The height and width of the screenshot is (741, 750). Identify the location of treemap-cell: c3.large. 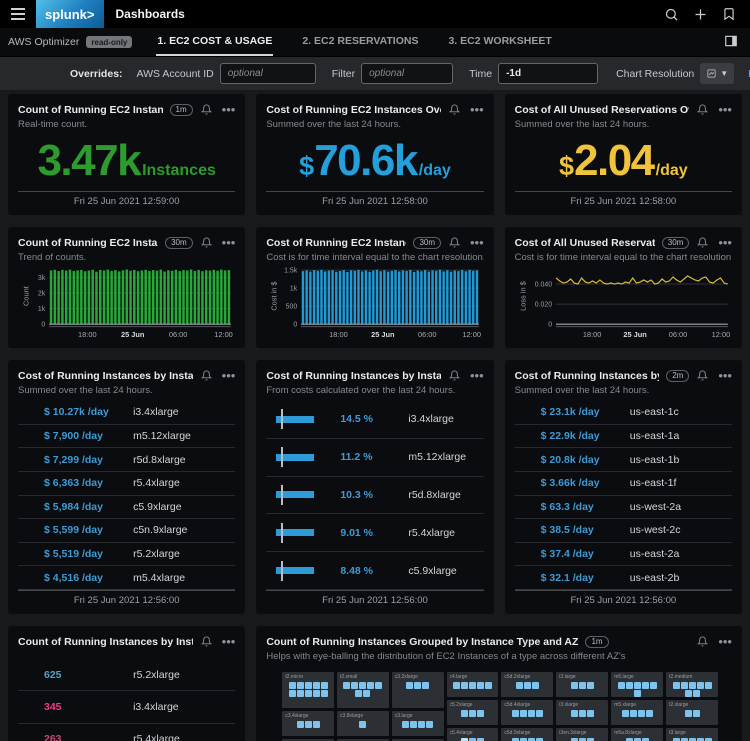
(417, 723).